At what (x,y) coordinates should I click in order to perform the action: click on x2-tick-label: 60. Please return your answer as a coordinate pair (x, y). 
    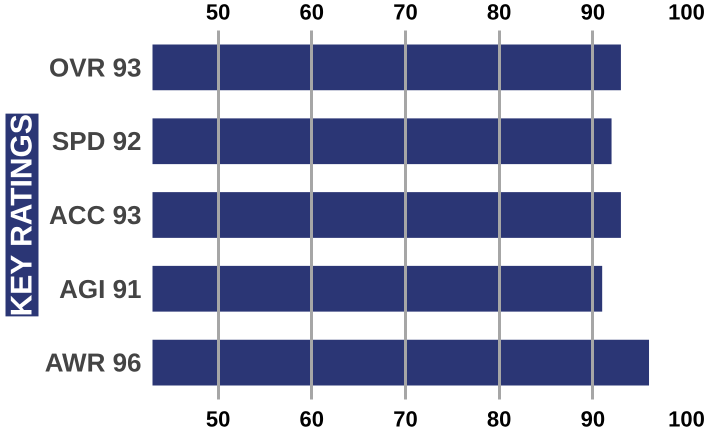
    Looking at the image, I should click on (312, 417).